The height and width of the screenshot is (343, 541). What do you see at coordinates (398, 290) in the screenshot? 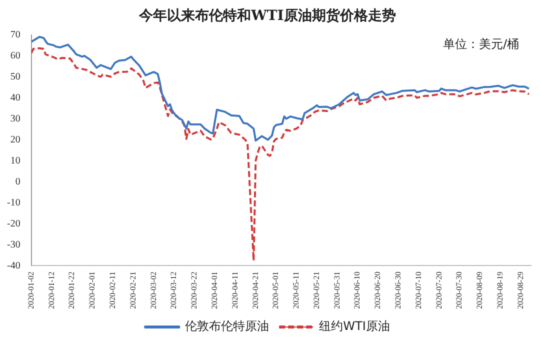
I see `x-tick-label: 2020-06-30` at bounding box center [398, 290].